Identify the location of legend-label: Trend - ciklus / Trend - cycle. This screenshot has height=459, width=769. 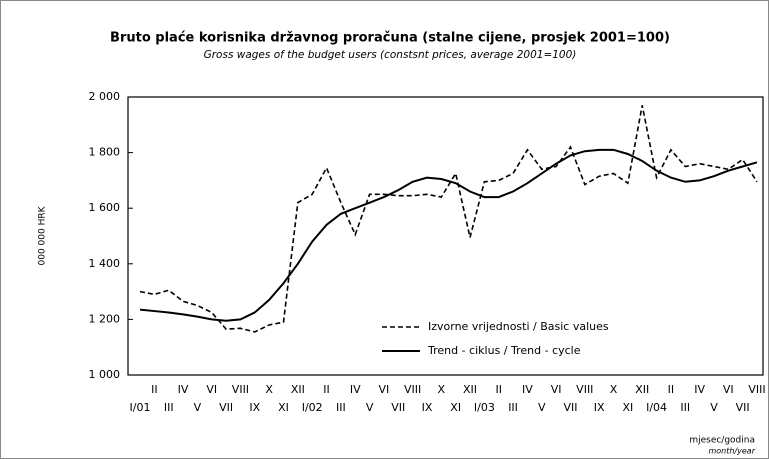
(504, 350).